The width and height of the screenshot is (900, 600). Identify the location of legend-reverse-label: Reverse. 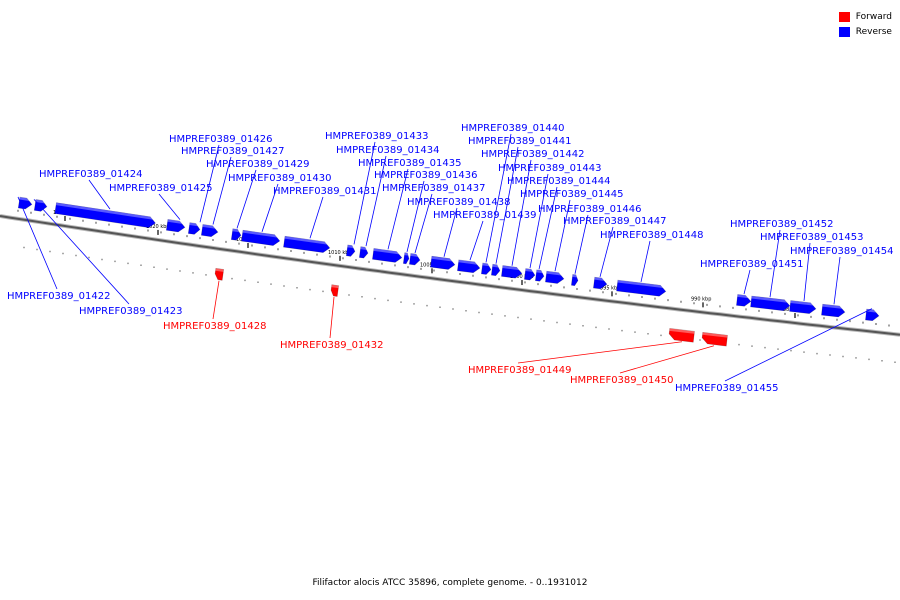
(873, 31).